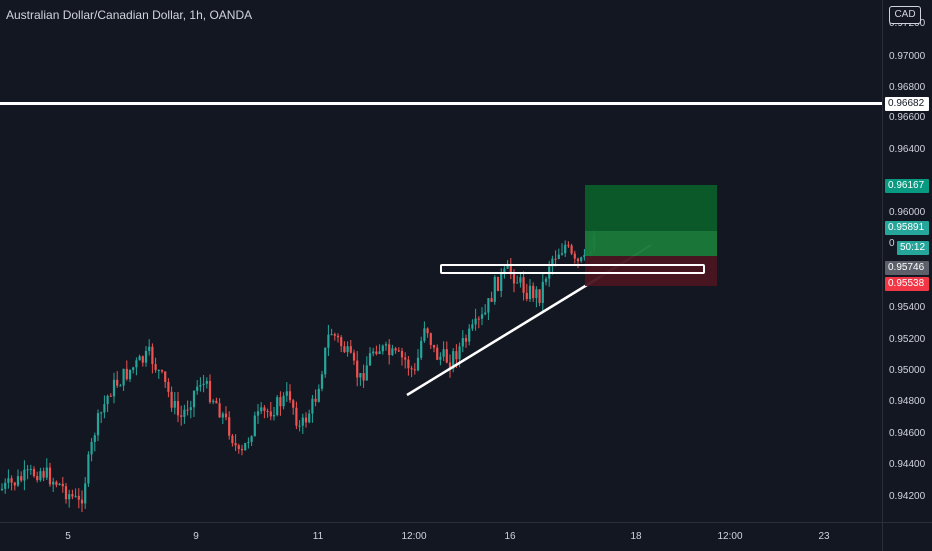 The image size is (932, 551). What do you see at coordinates (907, 496) in the screenshot?
I see `price-tick: 0.94200` at bounding box center [907, 496].